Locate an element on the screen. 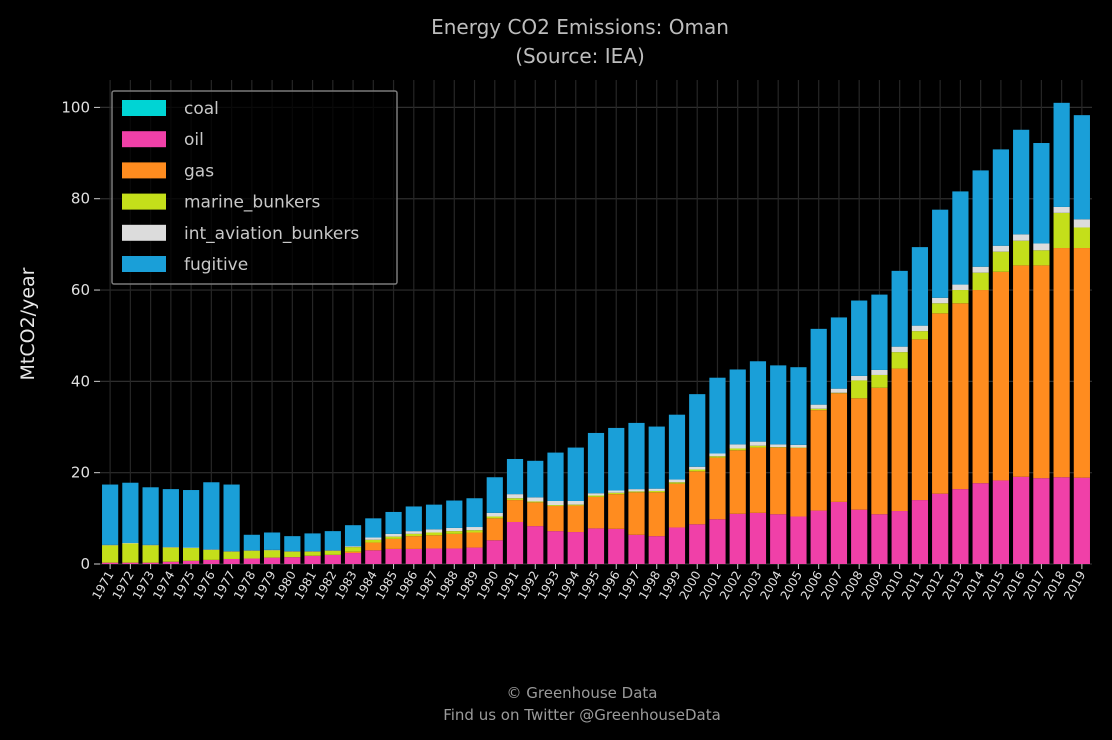  bar-fugitive-1992 is located at coordinates (535, 479).